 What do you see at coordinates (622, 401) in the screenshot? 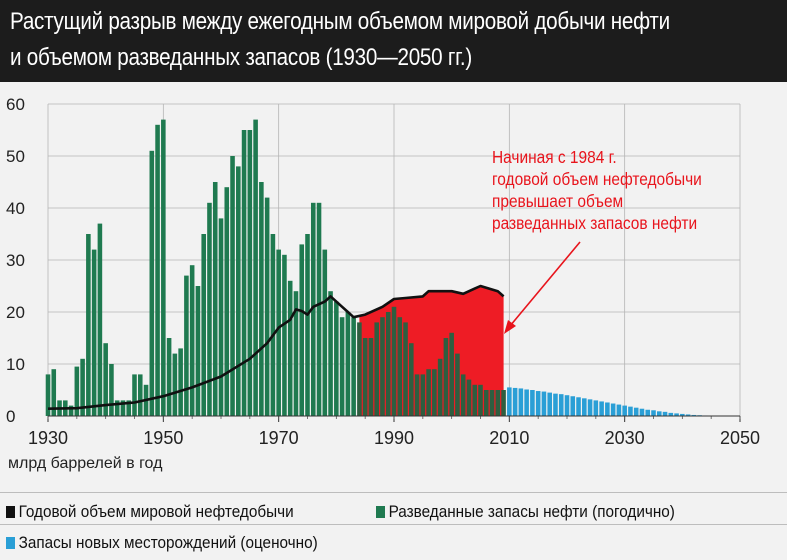
I see `forecast-bars` at bounding box center [622, 401].